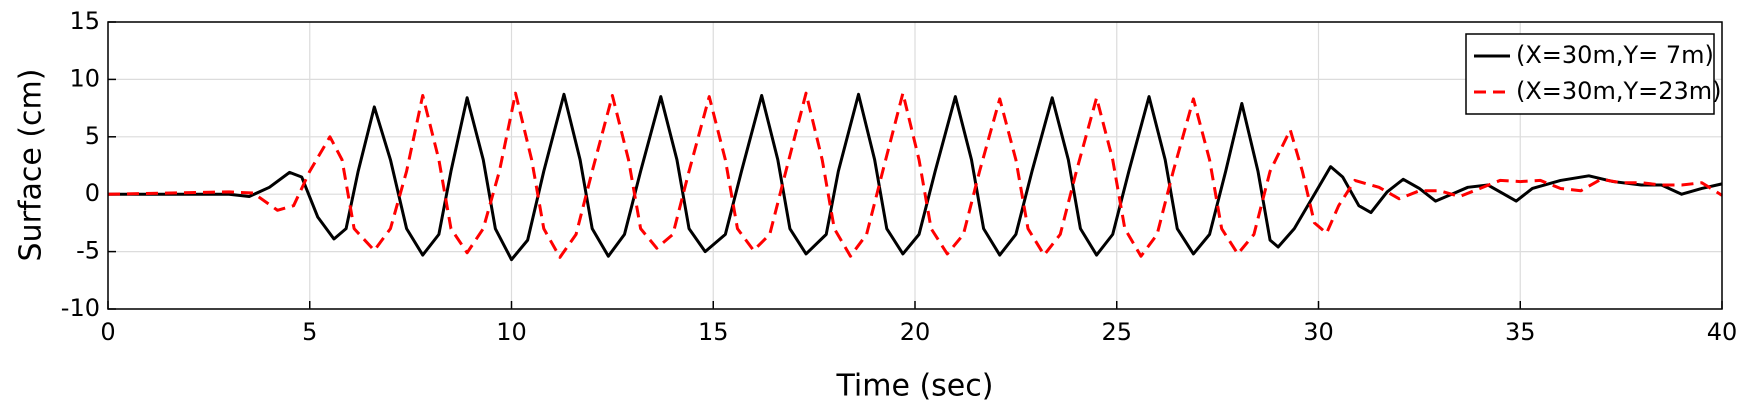 This screenshot has height=415, width=1744. I want to click on x-tick-label: 15, so click(713, 332).